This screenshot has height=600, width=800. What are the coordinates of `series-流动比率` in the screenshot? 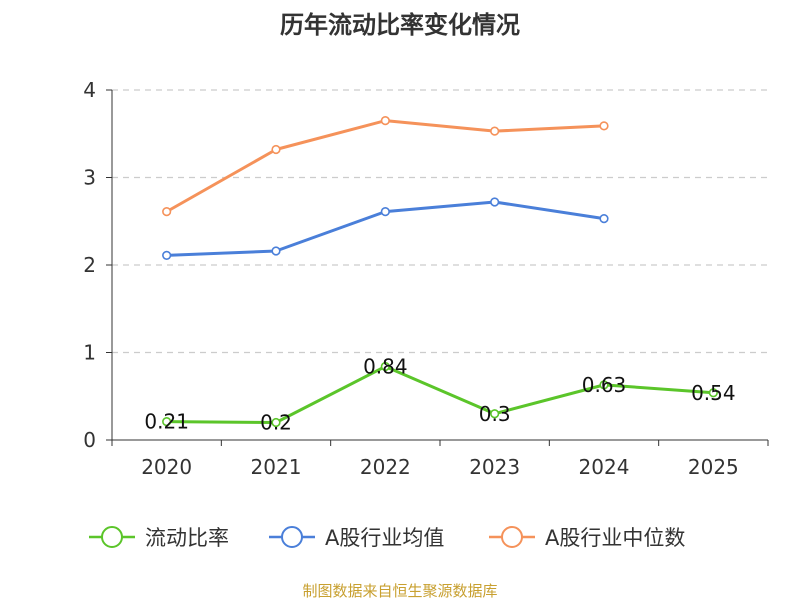 It's located at (440, 394).